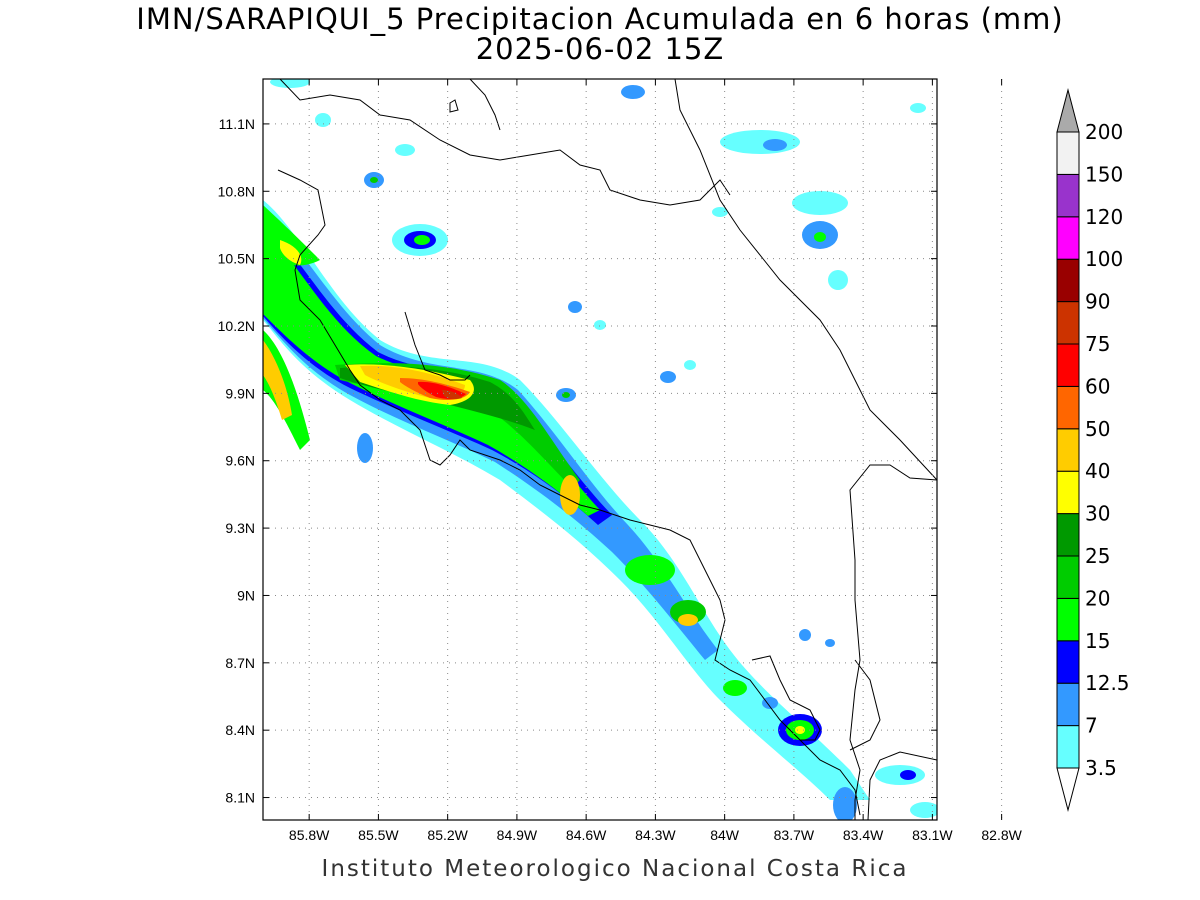 This screenshot has height=900, width=1200. I want to click on colorbar-label: 12.5, so click(1107, 683).